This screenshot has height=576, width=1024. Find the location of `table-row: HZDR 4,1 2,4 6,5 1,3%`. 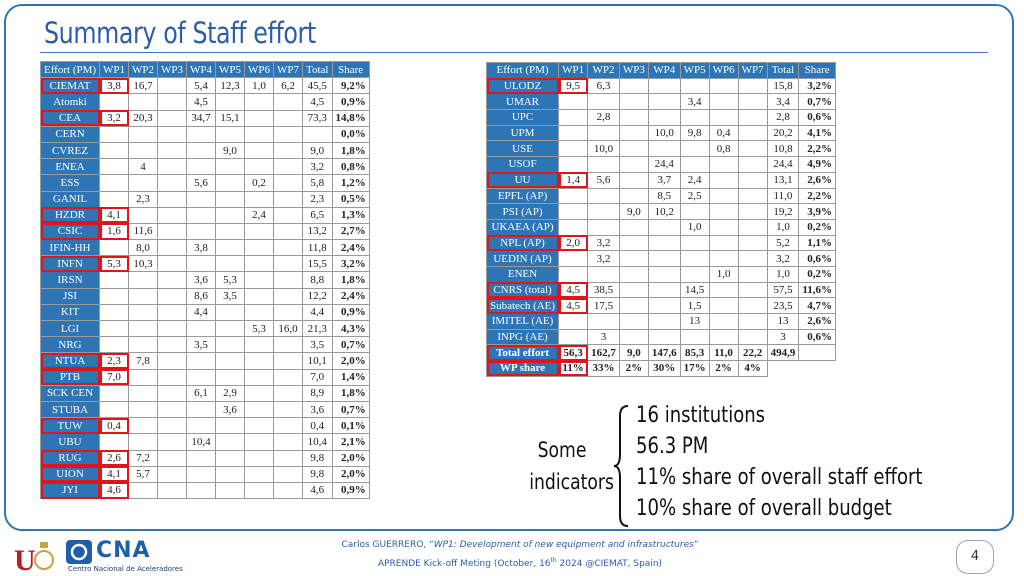

table-row: HZDR 4,1 2,4 6,5 1,3% is located at coordinates (204, 215).